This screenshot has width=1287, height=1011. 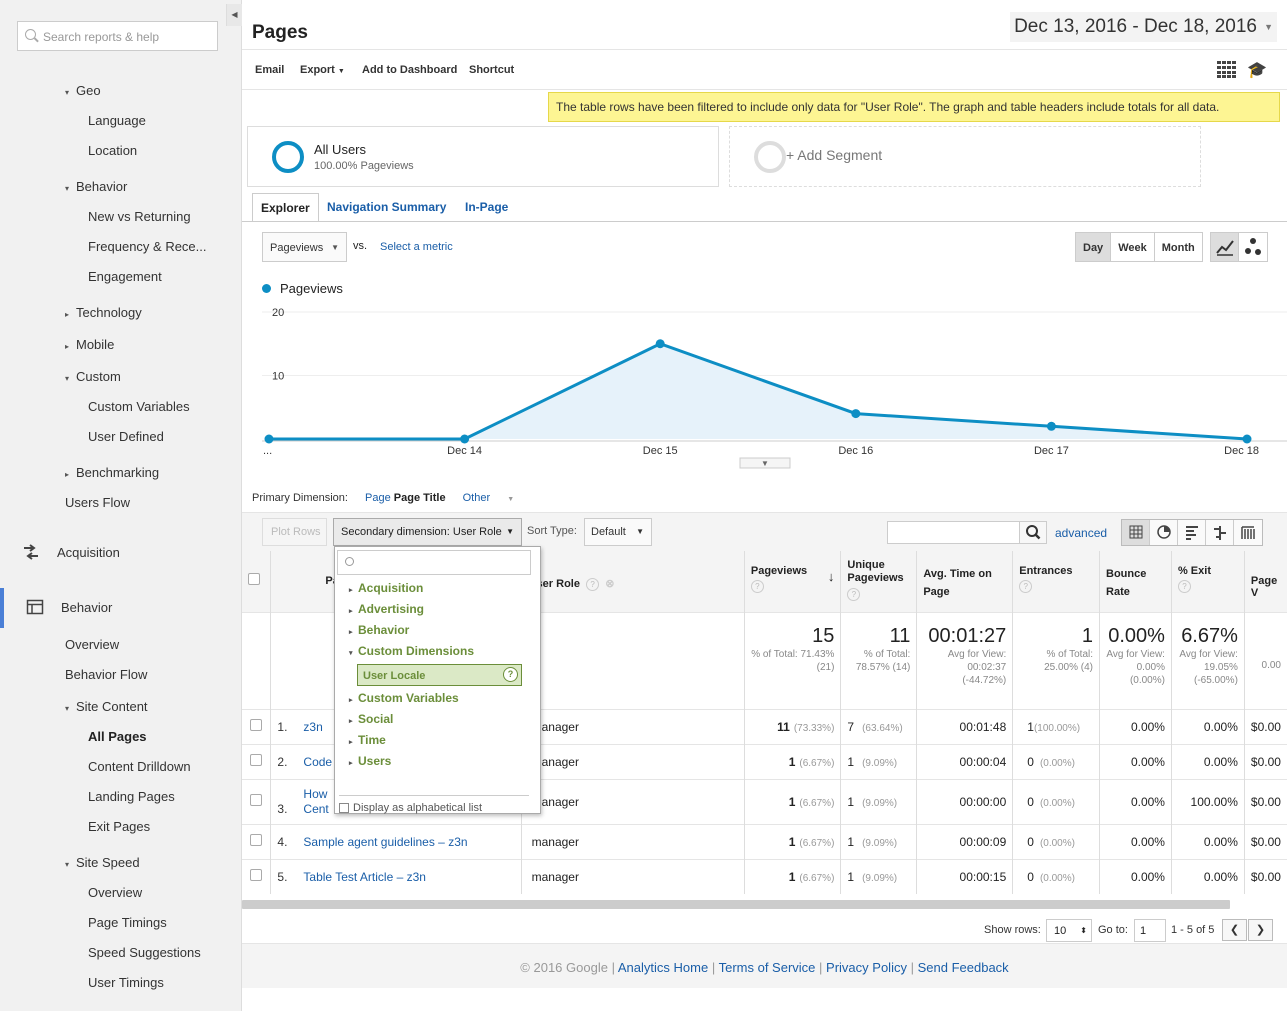 What do you see at coordinates (131, 796) in the screenshot?
I see `sidebar-item-landing-pages: Landing Pages` at bounding box center [131, 796].